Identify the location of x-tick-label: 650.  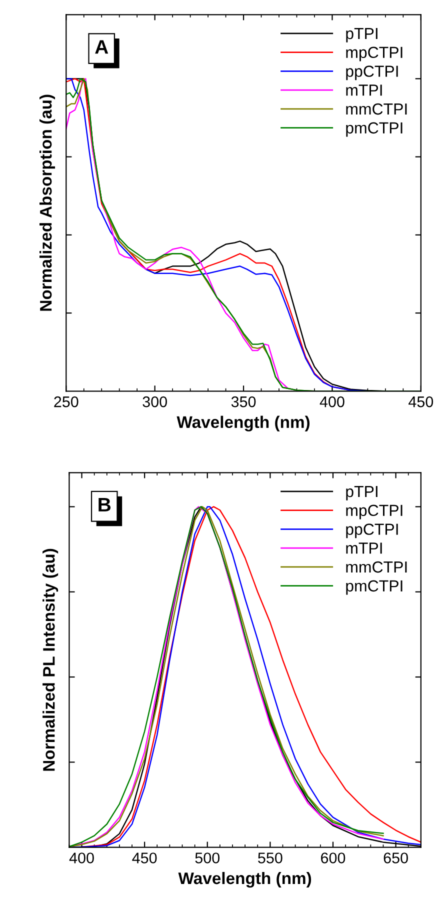
(396, 858).